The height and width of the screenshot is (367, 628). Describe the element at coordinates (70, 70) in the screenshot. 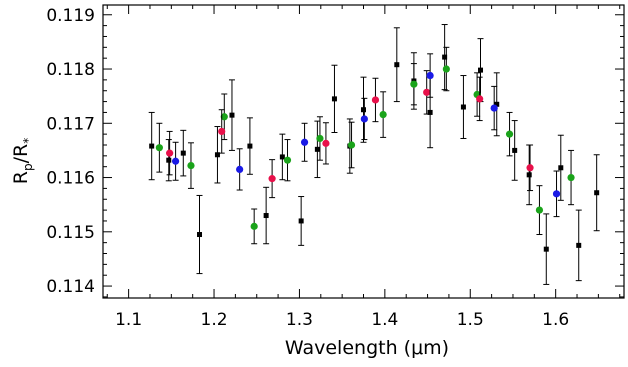

I see `y-tick-label: 0.118` at that location.